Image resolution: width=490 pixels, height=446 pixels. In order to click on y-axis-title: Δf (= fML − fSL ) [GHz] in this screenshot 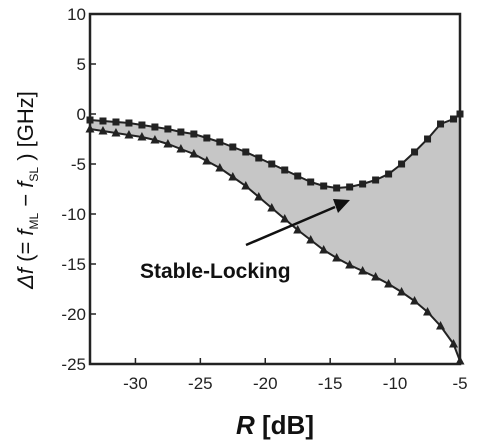, I will do `click(27, 190)`.